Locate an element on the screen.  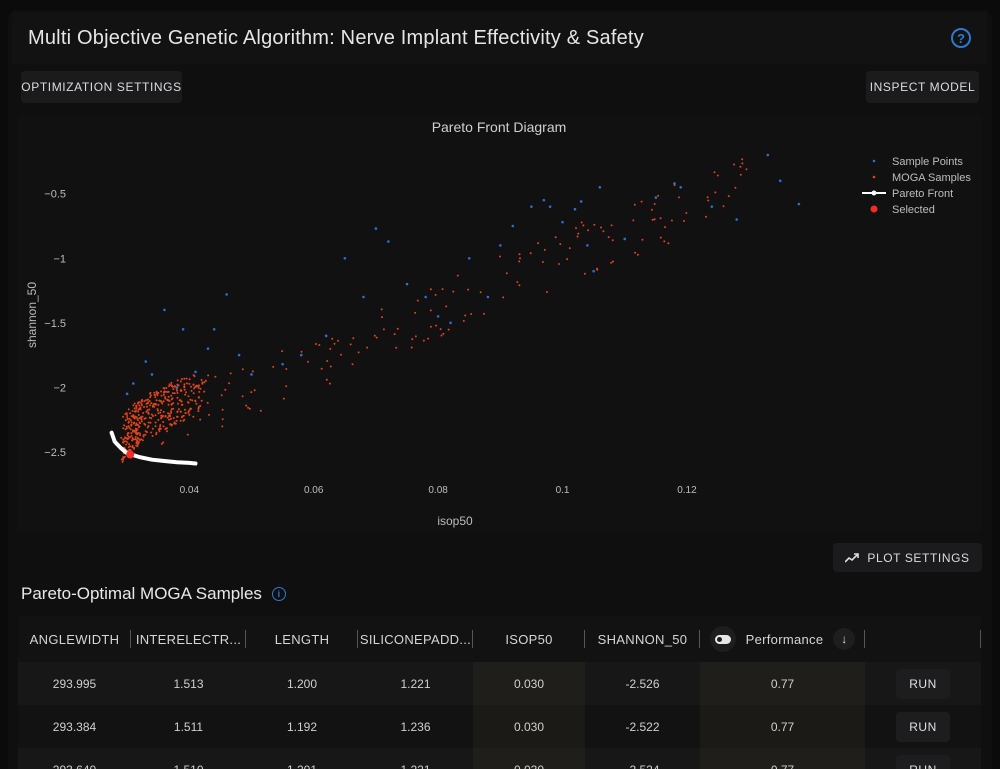
x-axis-label: isop50 is located at coordinates (455, 521).